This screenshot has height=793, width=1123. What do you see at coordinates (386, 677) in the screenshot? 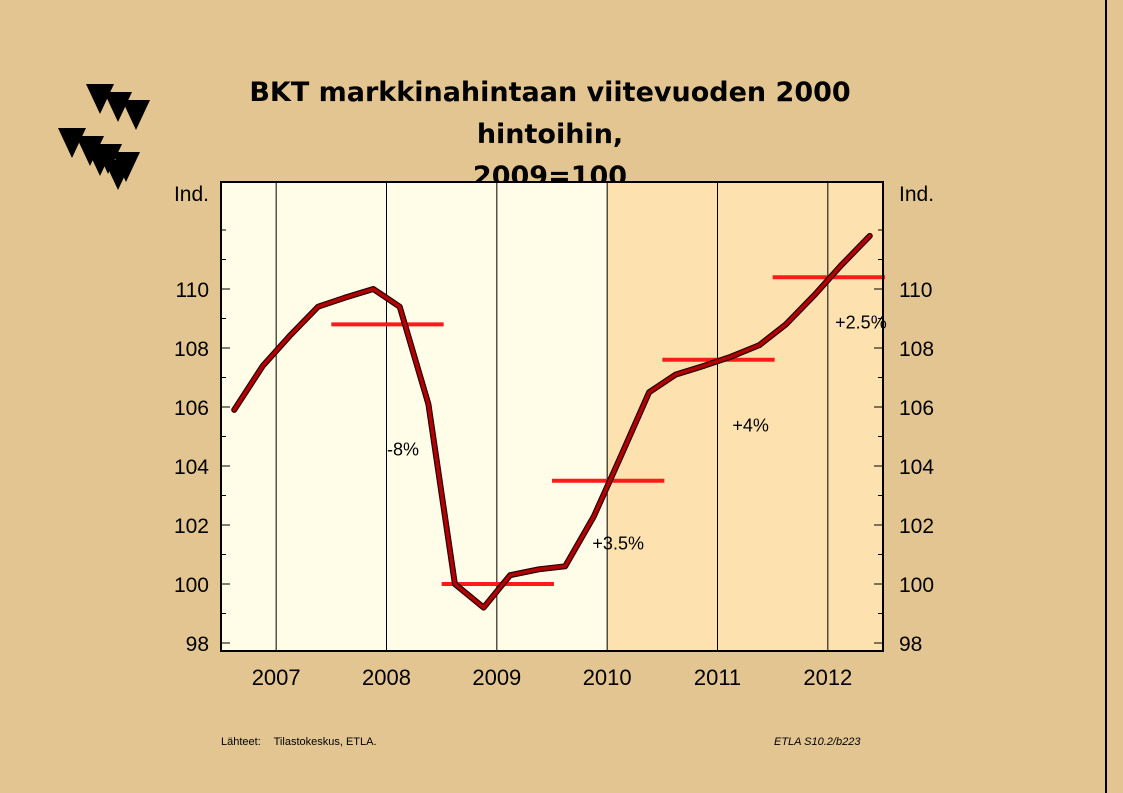
I see `x-tick-label: 2008` at bounding box center [386, 677].